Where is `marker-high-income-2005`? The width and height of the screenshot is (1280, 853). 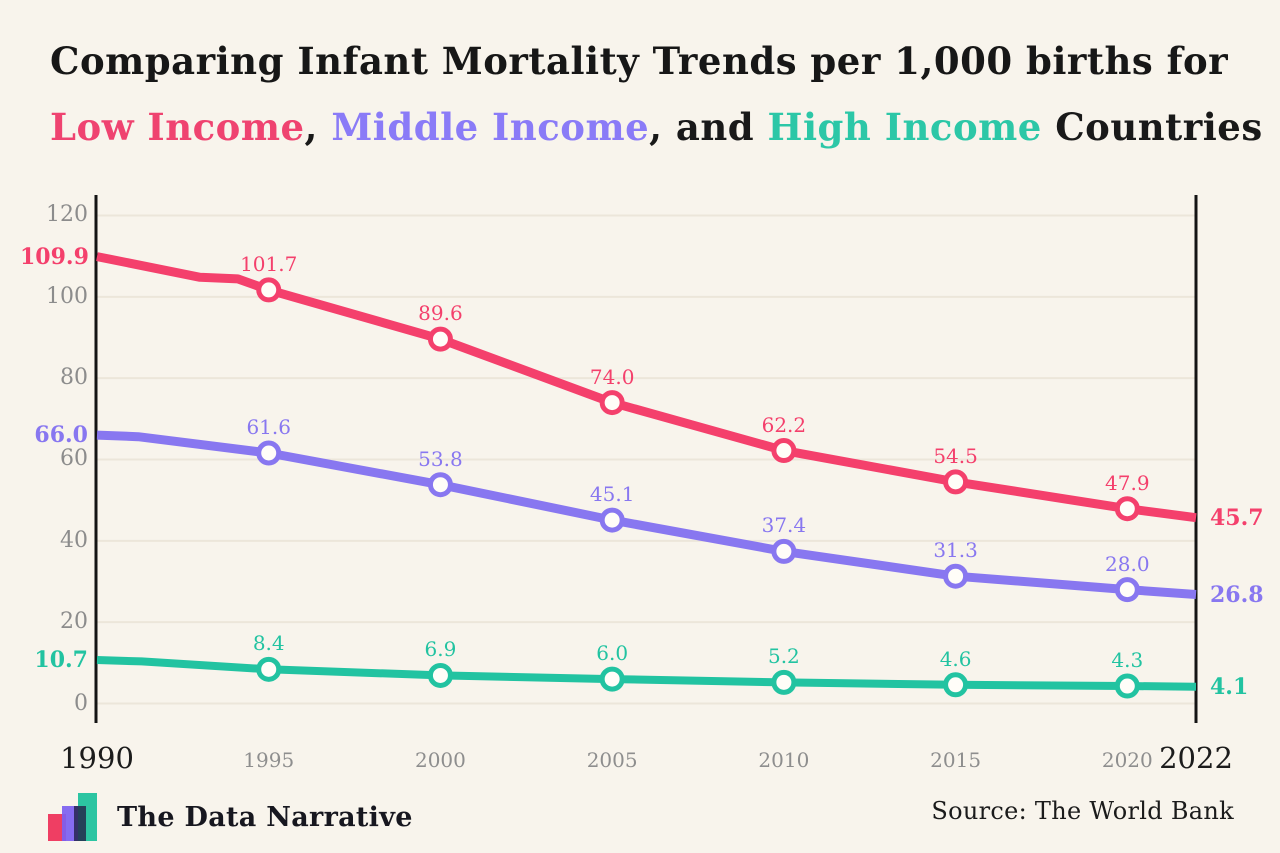
marker-high-income-2005 is located at coordinates (612, 679).